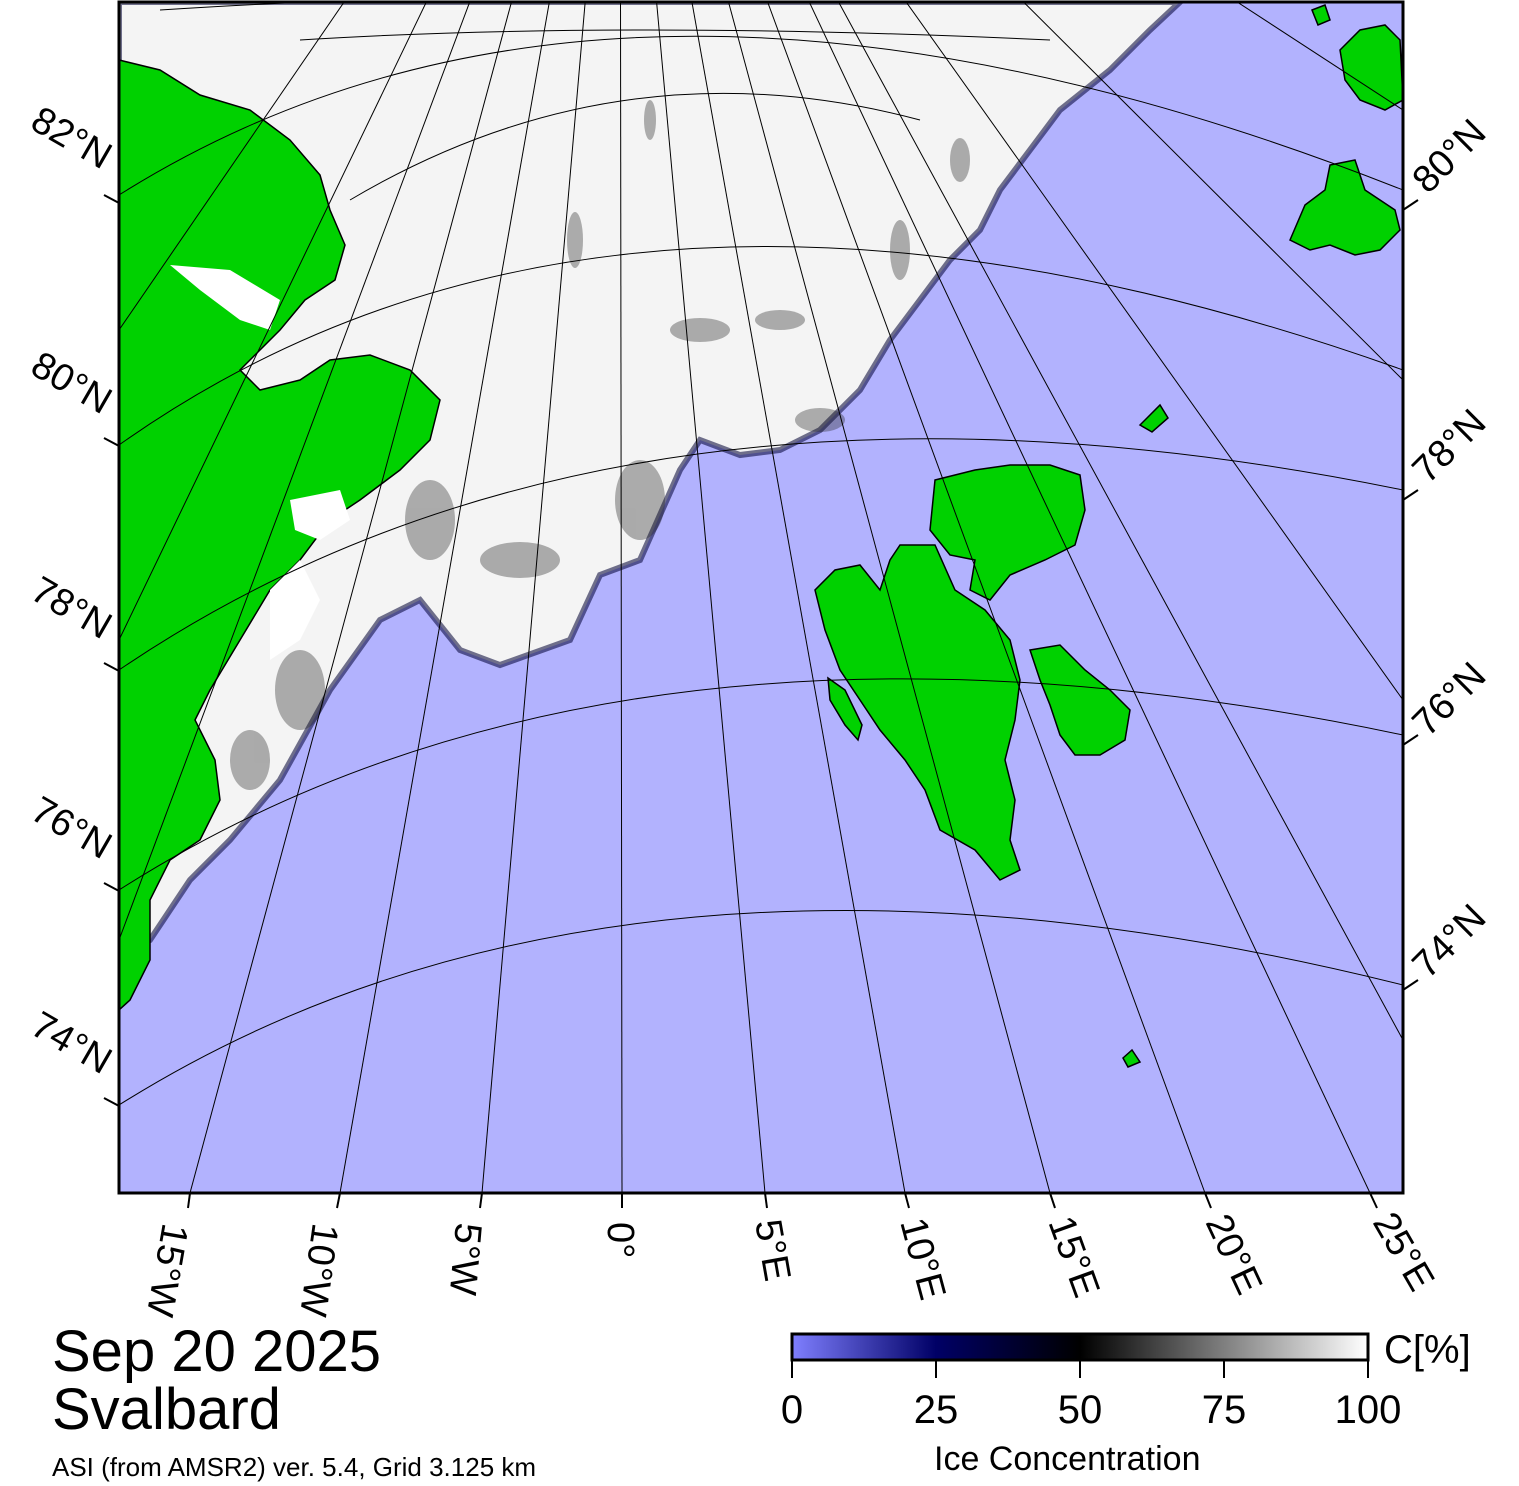 The height and width of the screenshot is (1486, 1519). What do you see at coordinates (1132, 1058) in the screenshot?
I see `bjornoya` at bounding box center [1132, 1058].